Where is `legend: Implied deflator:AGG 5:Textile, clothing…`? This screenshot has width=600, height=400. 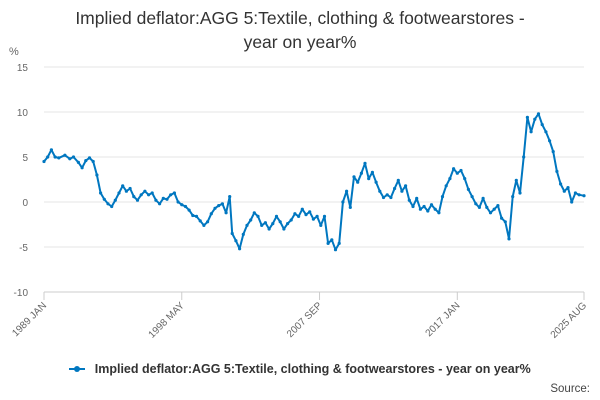 legend: Implied deflator:AGG 5:Textile, clothing… is located at coordinates (300, 369).